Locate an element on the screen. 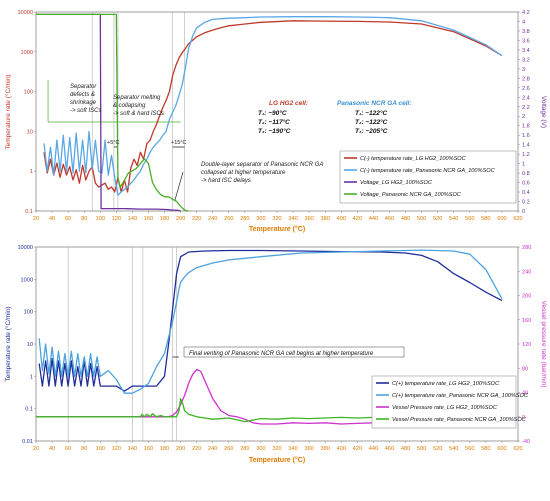 Image resolution: width=550 pixels, height=501 pixels. bot-y-tick-label: 100 is located at coordinates (28, 313).